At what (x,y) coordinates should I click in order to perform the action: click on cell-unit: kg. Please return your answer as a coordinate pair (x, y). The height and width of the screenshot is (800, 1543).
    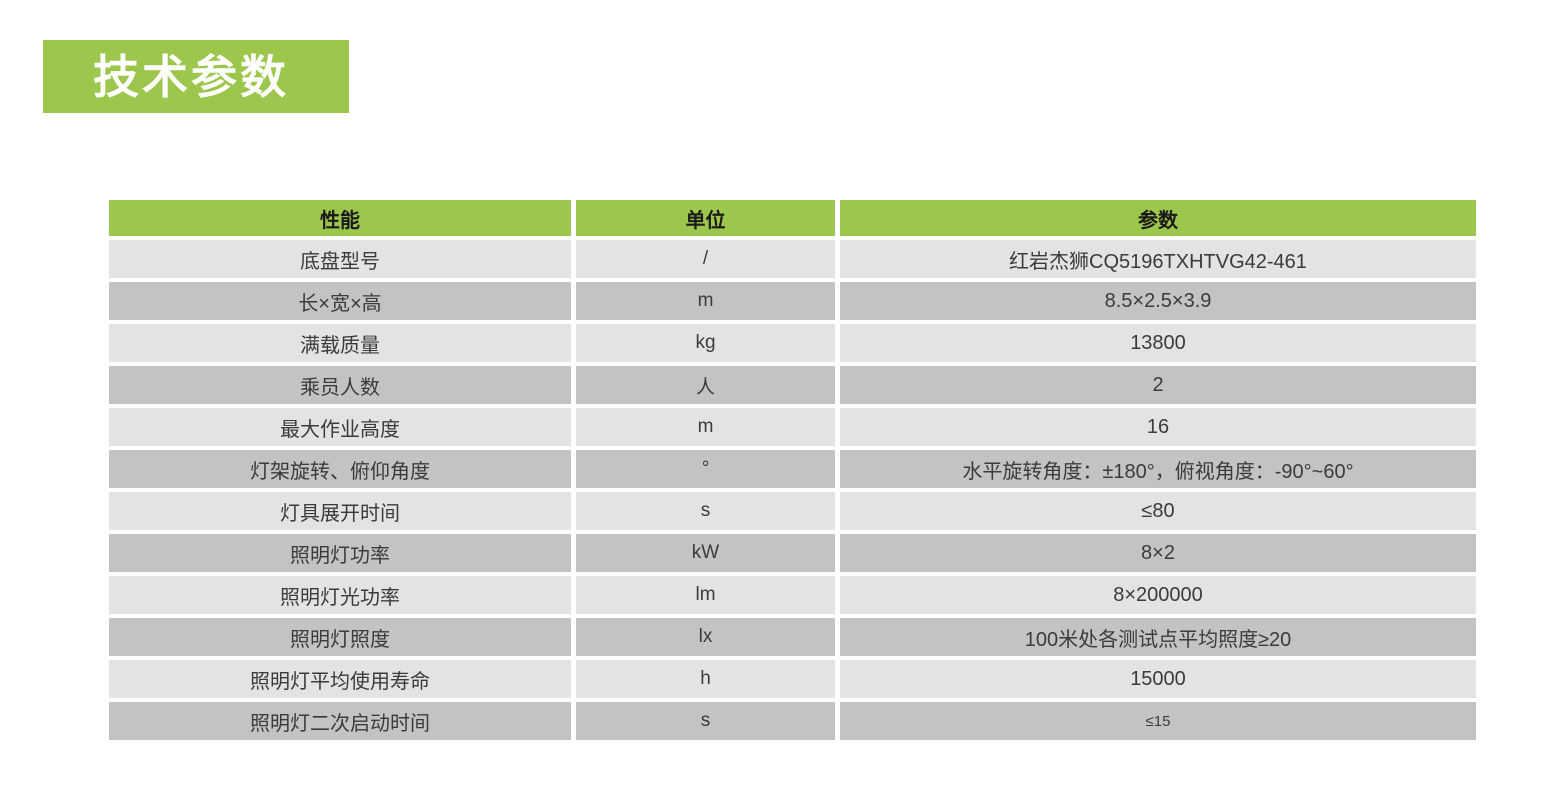
    Looking at the image, I should click on (705, 343).